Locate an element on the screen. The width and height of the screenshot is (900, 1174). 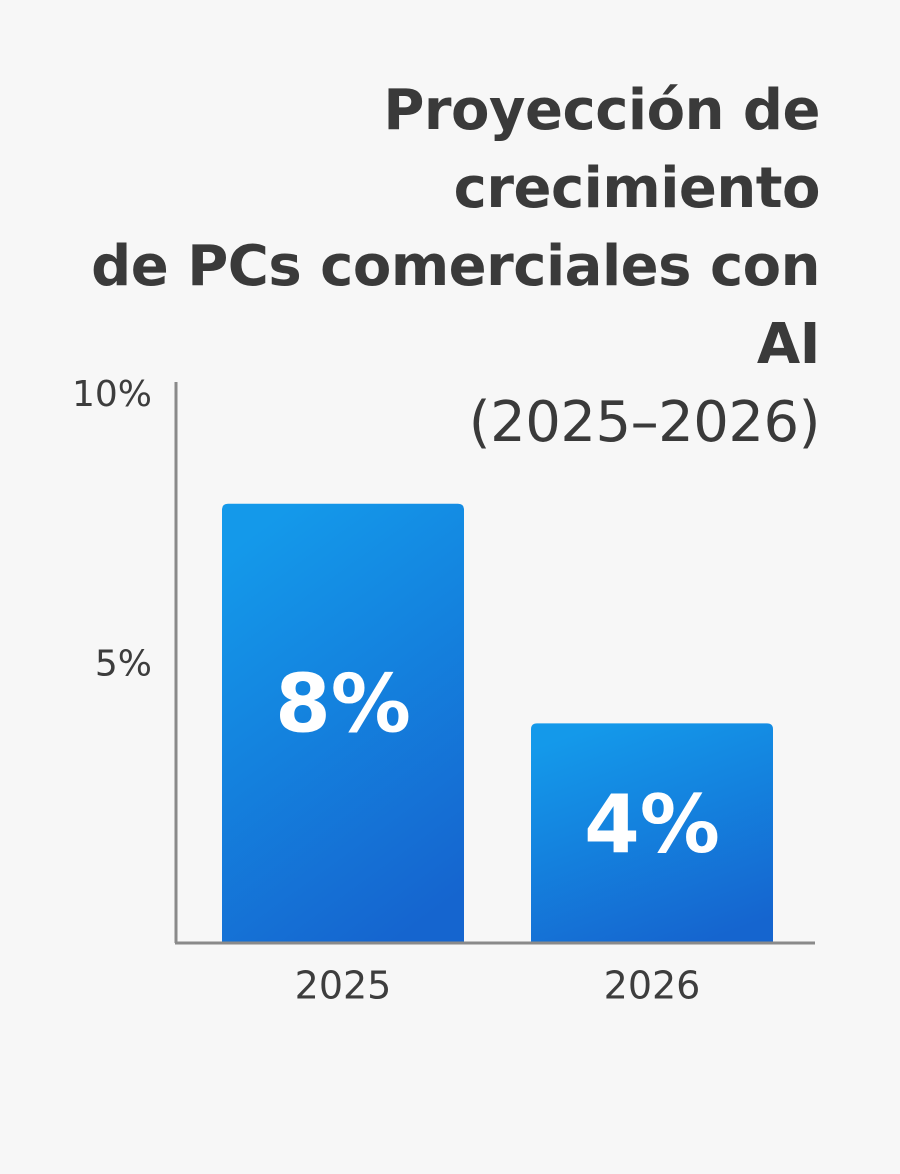
y-tick-label-5: 5% is located at coordinates (123, 664).